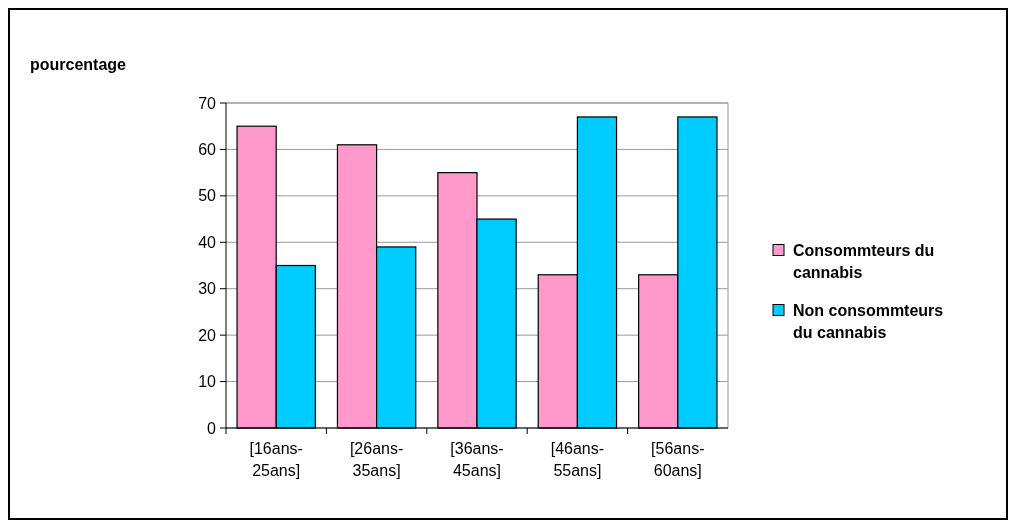 The image size is (1014, 528). I want to click on y-tick-label: 70, so click(207, 103).